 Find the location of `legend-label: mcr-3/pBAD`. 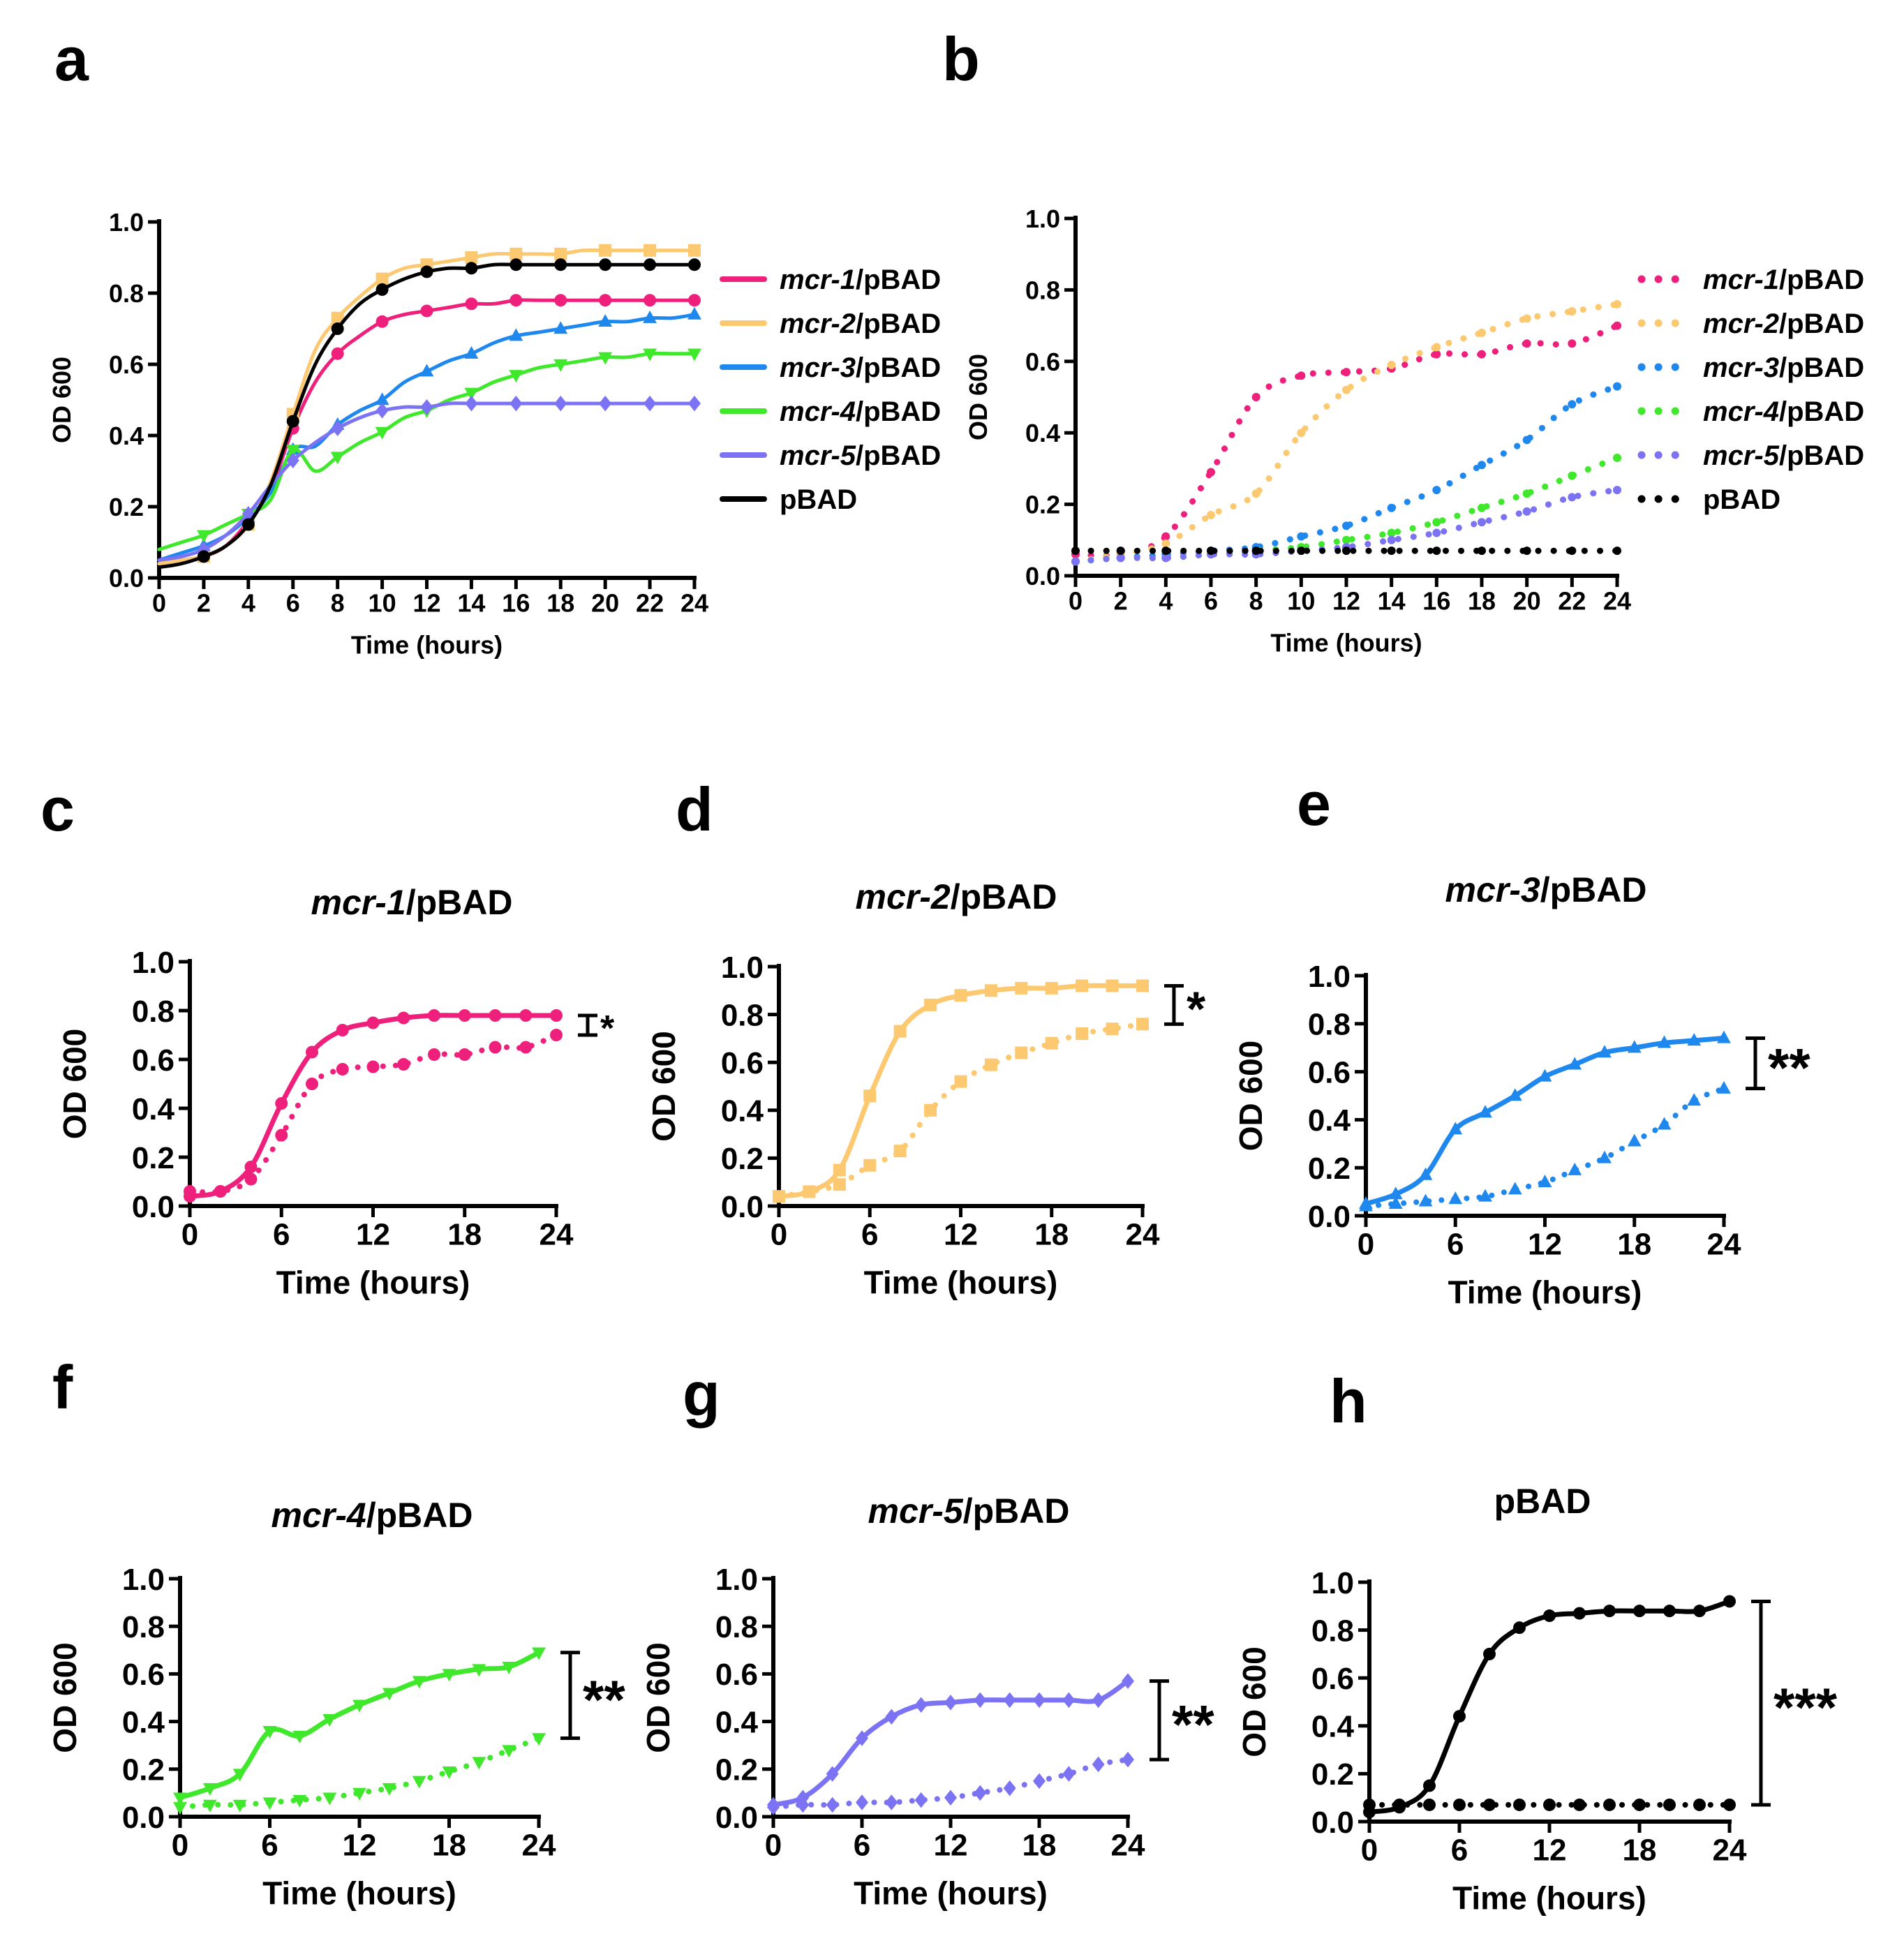

legend-label: mcr-3/pBAD is located at coordinates (860, 367).